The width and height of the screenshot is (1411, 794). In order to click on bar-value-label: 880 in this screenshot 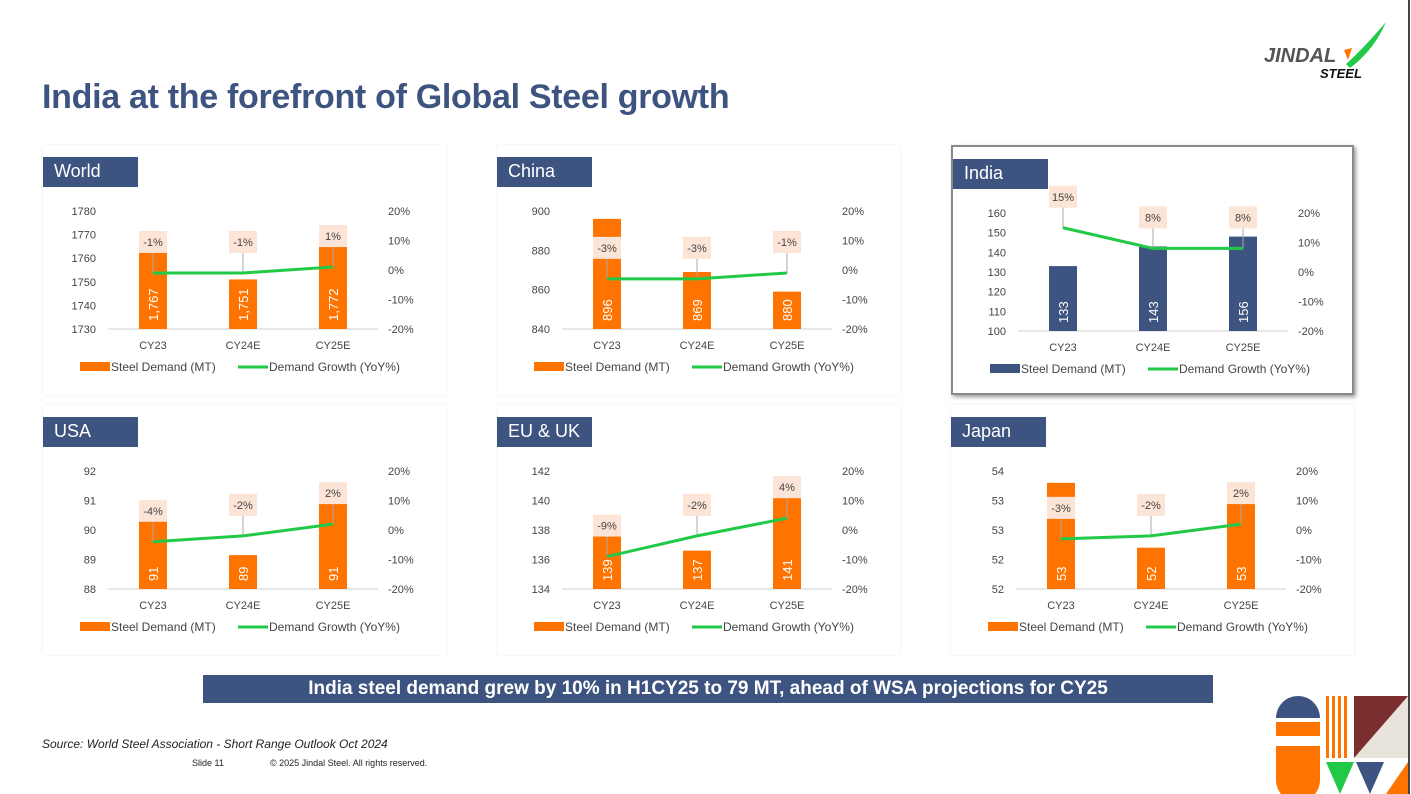, I will do `click(787, 310)`.